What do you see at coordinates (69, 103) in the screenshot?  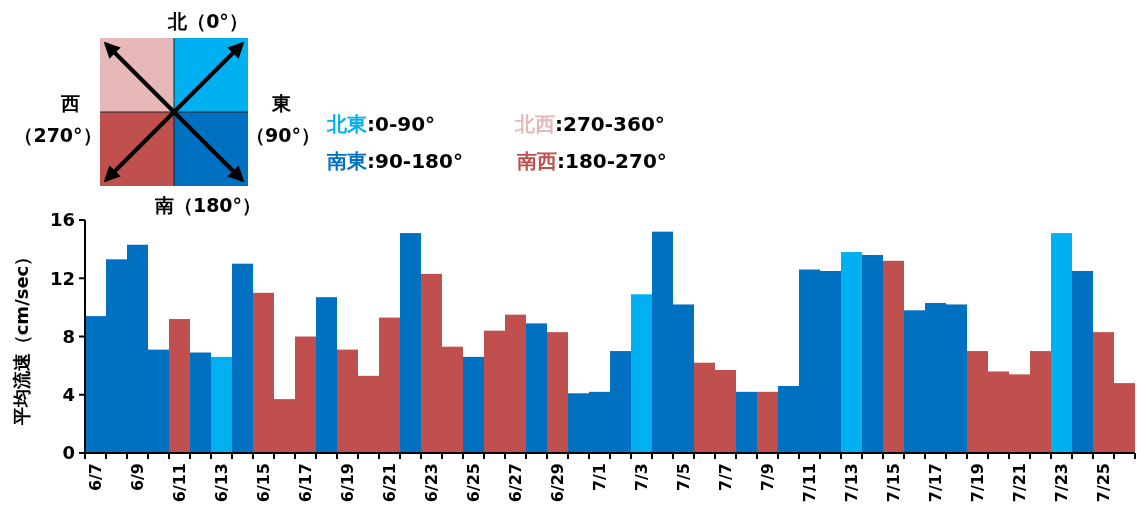 I see `text: 西` at bounding box center [69, 103].